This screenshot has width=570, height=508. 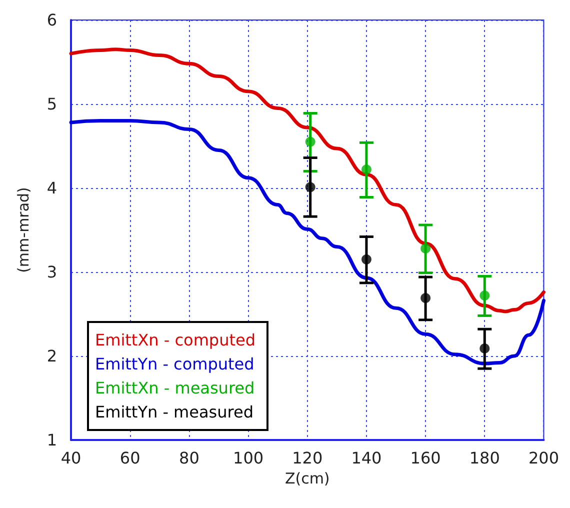 What do you see at coordinates (71, 458) in the screenshot?
I see `x-tick-label: 40` at bounding box center [71, 458].